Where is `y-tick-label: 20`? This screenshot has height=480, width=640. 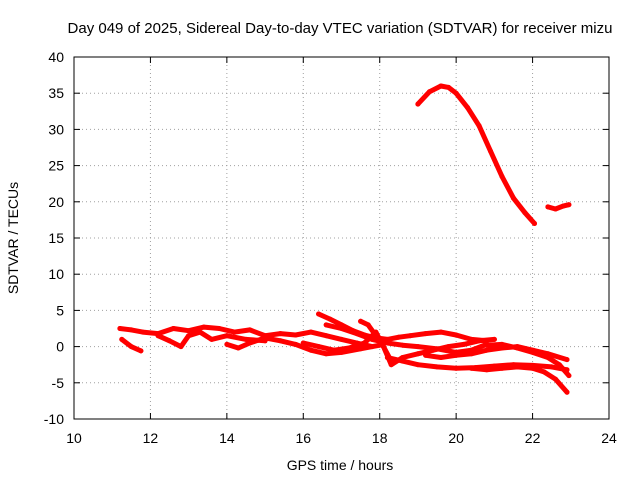 y-tick-label: 20 is located at coordinates (56, 202).